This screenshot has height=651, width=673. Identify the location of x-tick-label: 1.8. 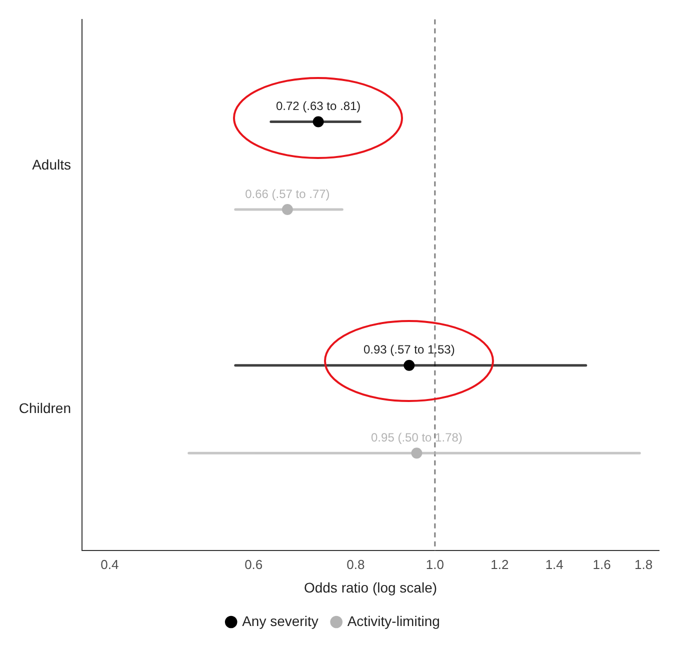
(643, 564).